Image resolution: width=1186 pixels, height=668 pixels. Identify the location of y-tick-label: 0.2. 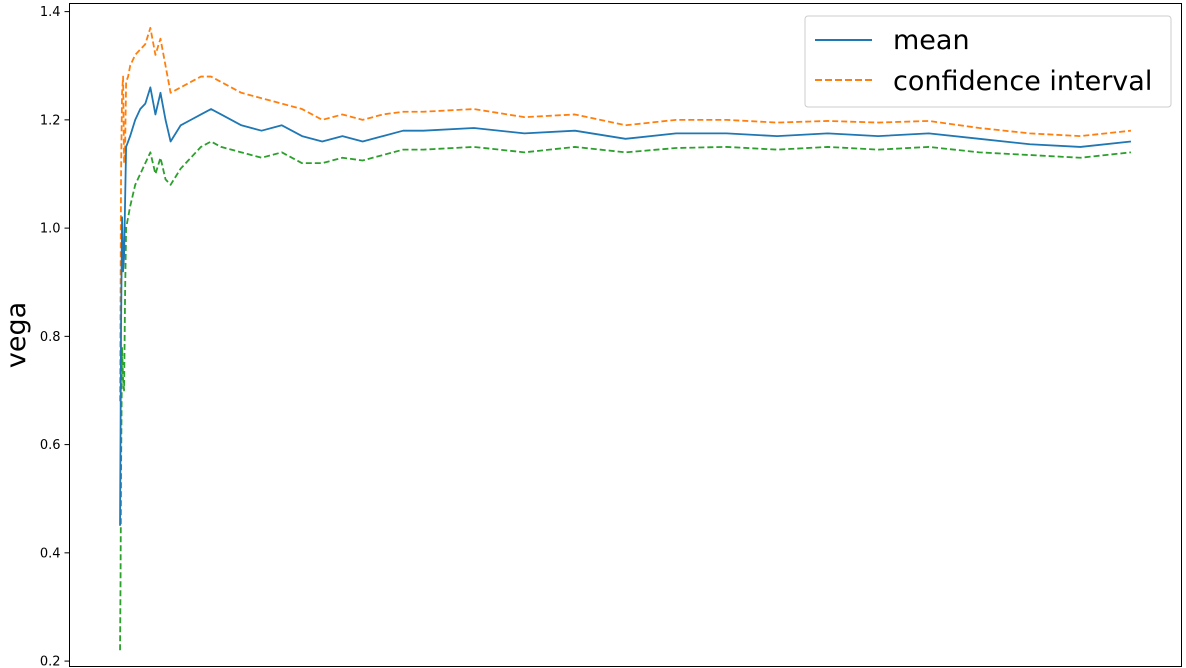
(50, 661).